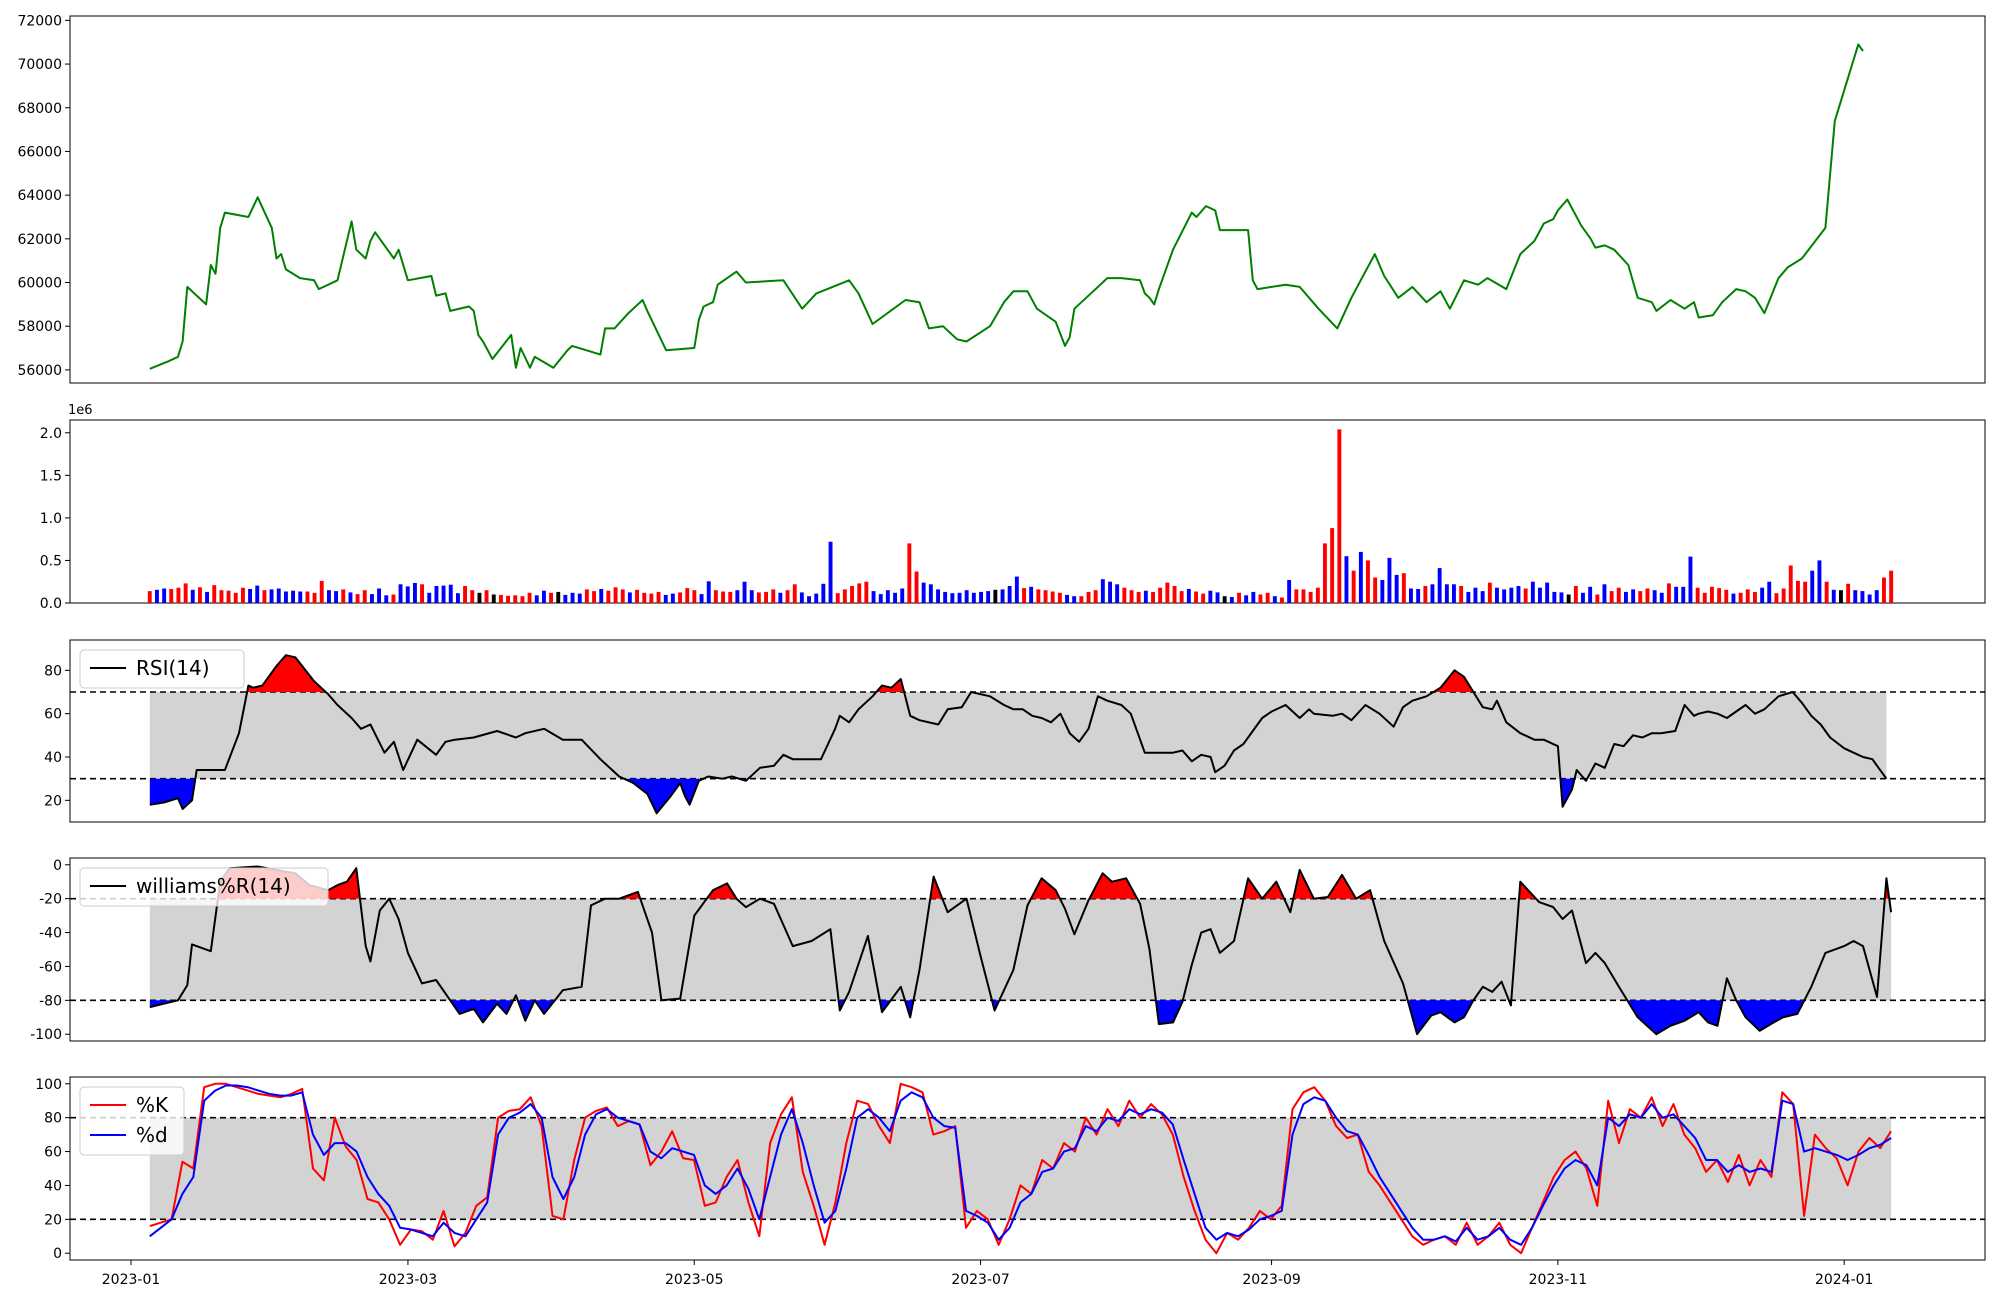 This screenshot has width=2000, height=1300. I want to click on stochastic-panel: 0 20 40 60 80 100 %K %d, so click(1010, 1169).